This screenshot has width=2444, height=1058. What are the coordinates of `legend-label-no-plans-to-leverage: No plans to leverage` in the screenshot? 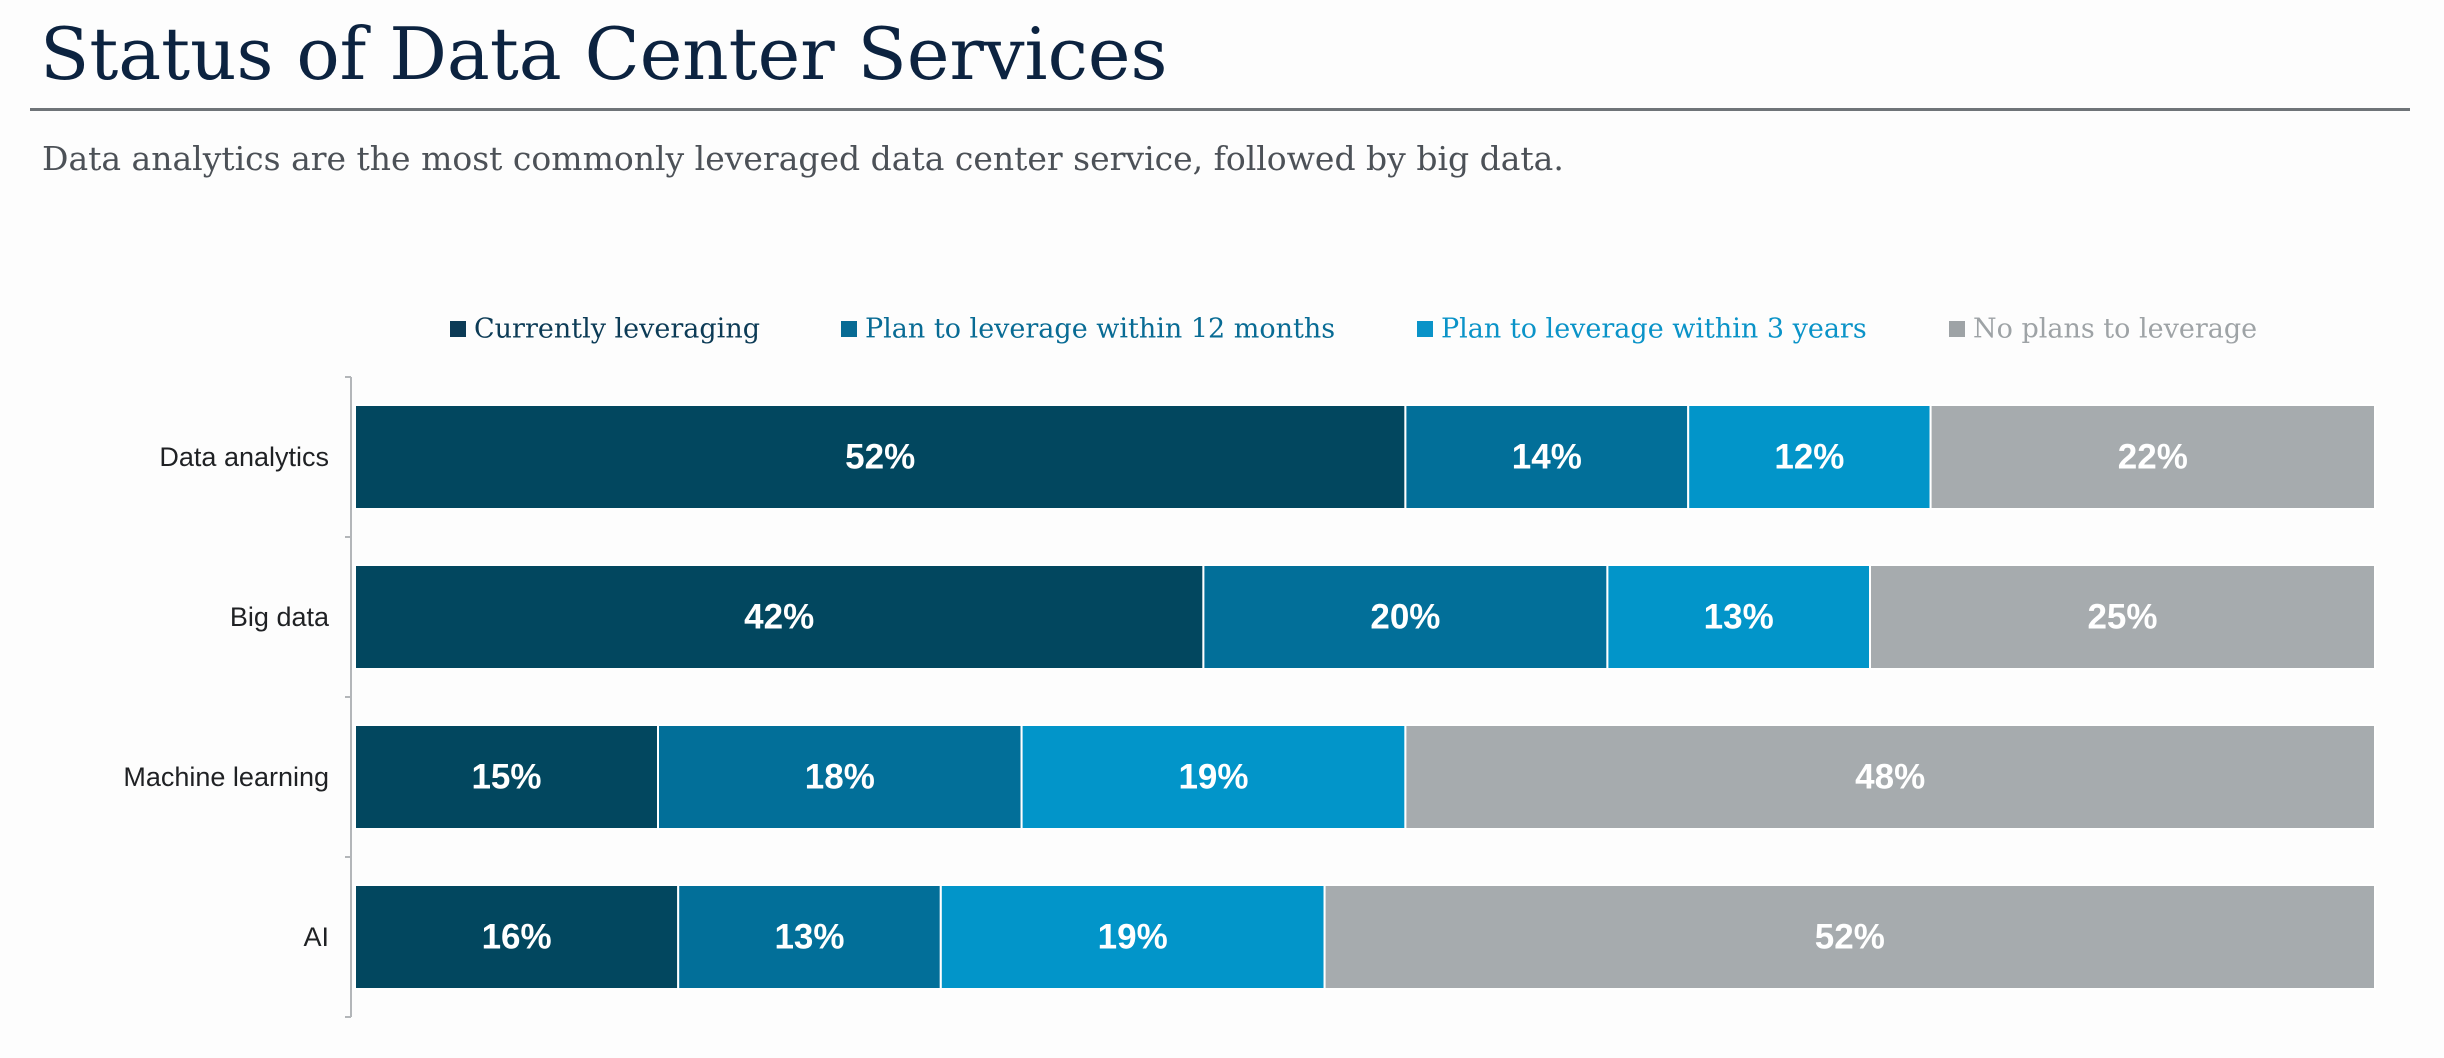 It's located at (2115, 329).